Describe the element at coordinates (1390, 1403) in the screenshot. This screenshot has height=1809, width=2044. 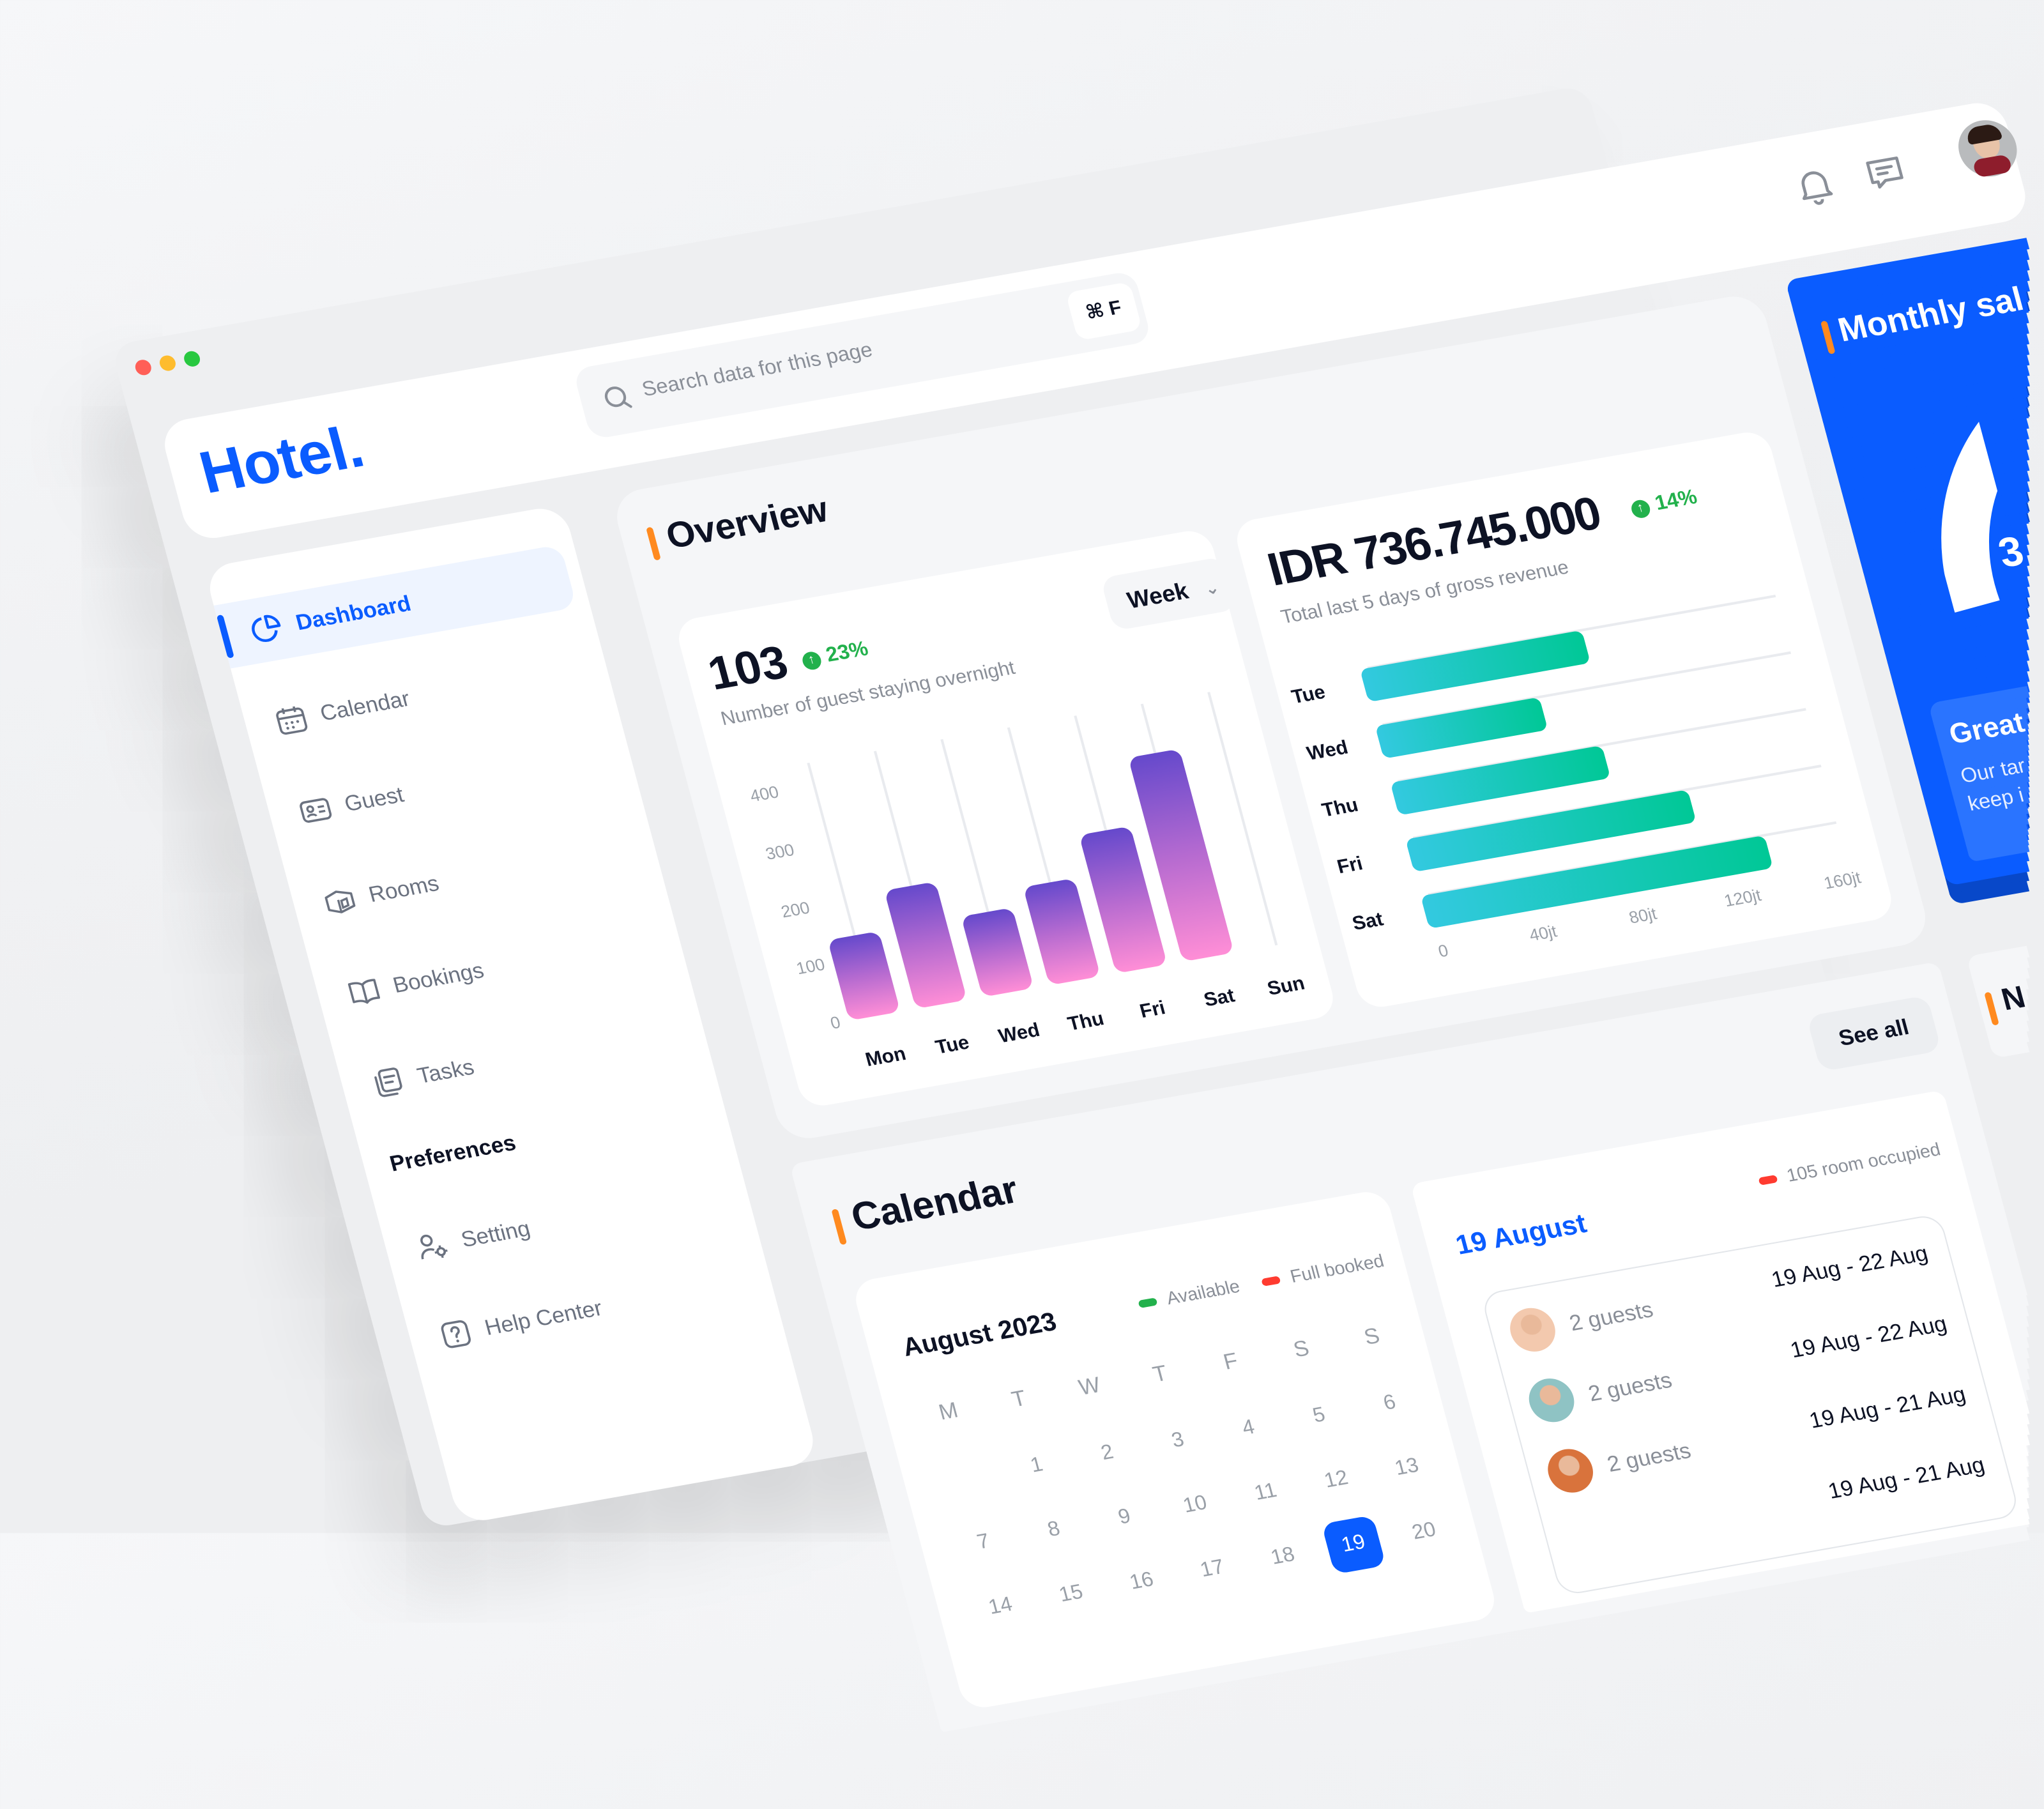
I see `calendar-day: 6` at that location.